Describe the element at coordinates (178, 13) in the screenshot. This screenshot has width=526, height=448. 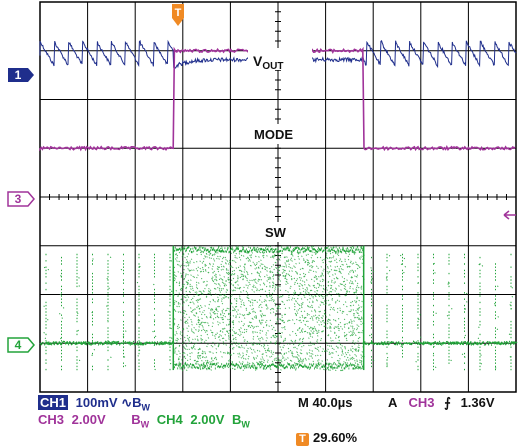
I see `trigger-marker-label: T` at that location.